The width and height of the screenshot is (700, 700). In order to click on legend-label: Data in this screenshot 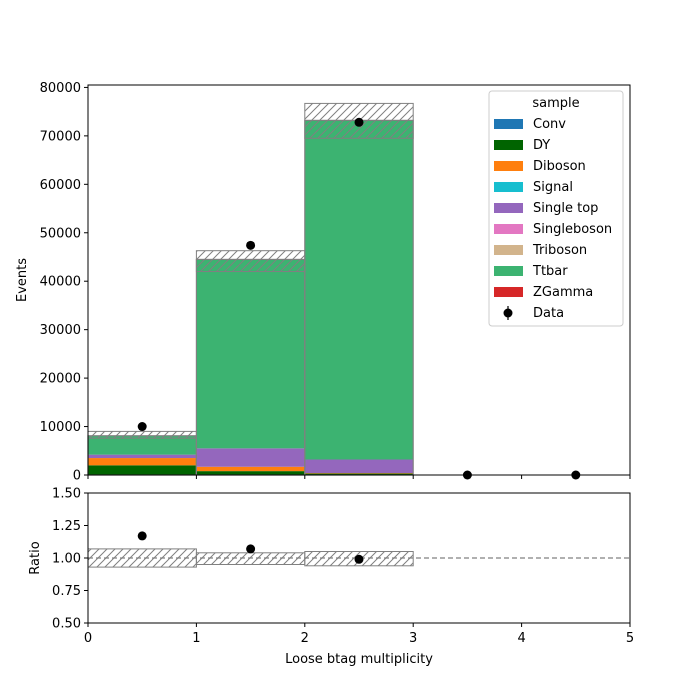, I will do `click(548, 313)`.